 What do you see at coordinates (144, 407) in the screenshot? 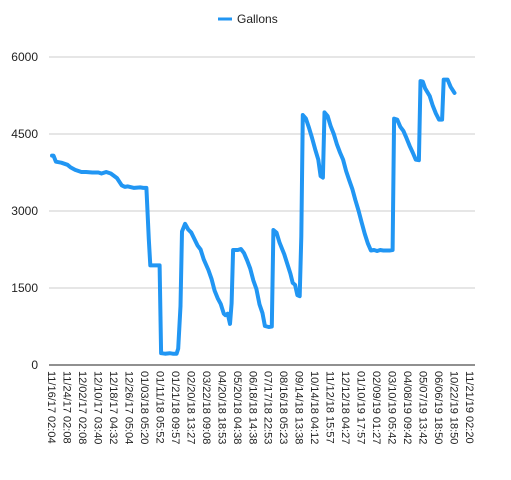
I see `x-tick-label: 01/03/18 05:20` at bounding box center [144, 407].